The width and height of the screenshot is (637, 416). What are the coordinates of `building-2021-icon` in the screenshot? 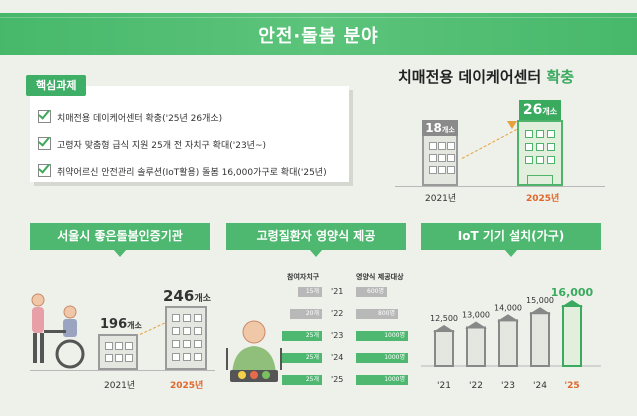 It's located at (440, 160).